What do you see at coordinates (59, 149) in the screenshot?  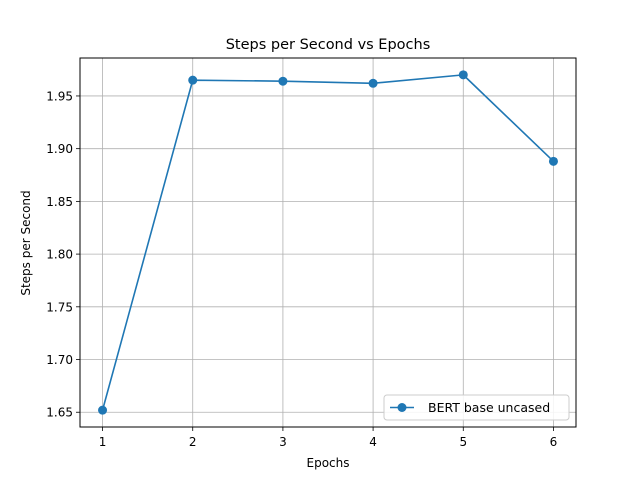 I see `y-tick-label: 1.90` at bounding box center [59, 149].